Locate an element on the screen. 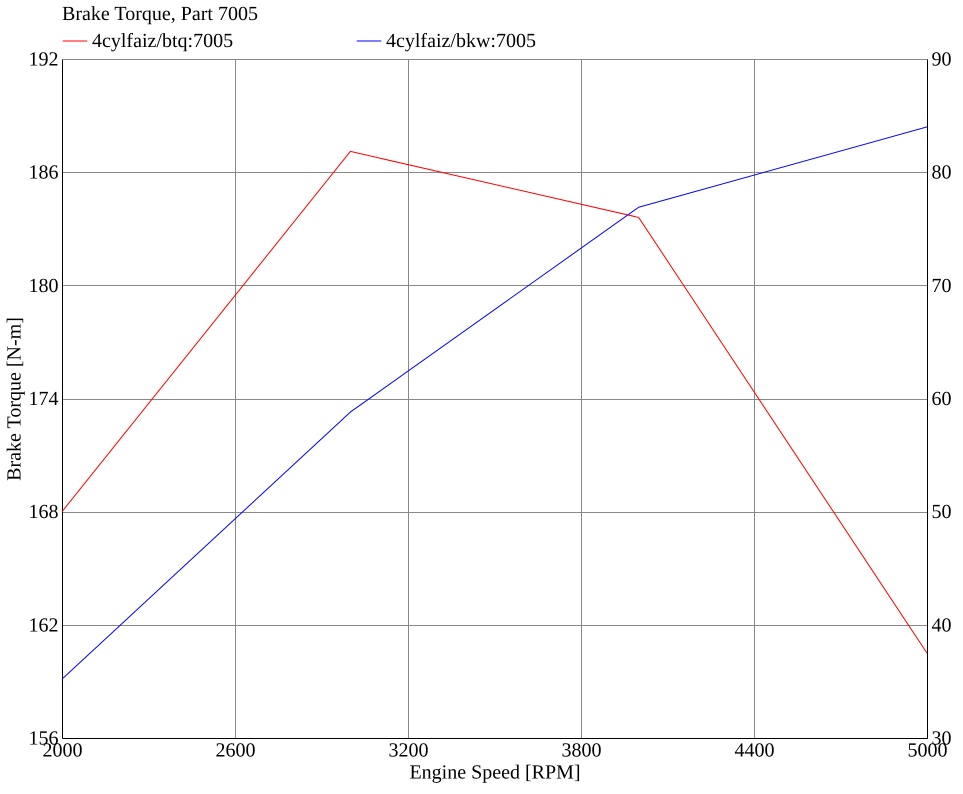 The width and height of the screenshot is (963, 794). y-tick-label: 168 is located at coordinates (43, 512).